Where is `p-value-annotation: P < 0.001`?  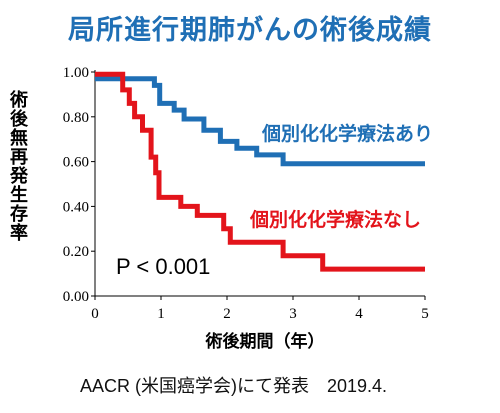 p-value-annotation: P < 0.001 is located at coordinates (163, 266).